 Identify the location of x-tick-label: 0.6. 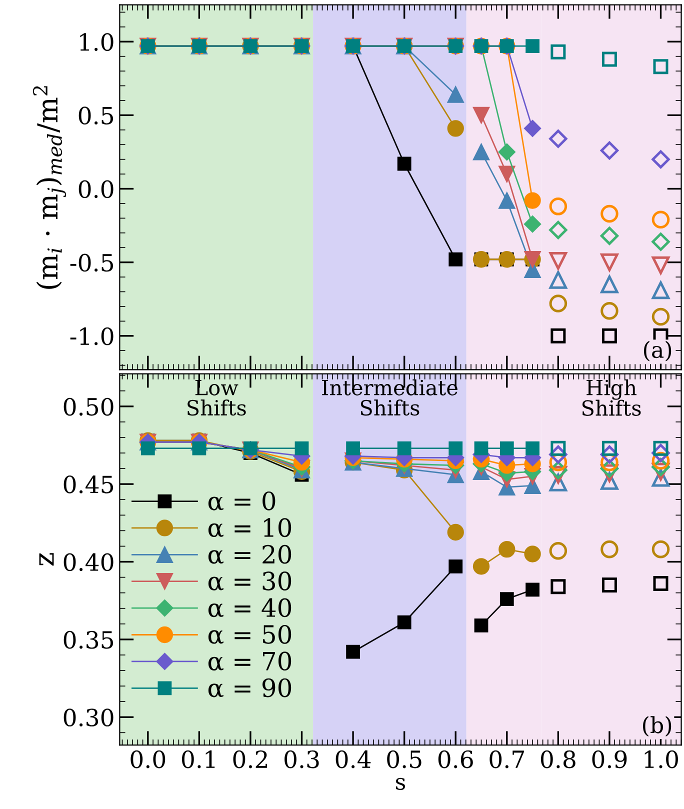
(455, 759).